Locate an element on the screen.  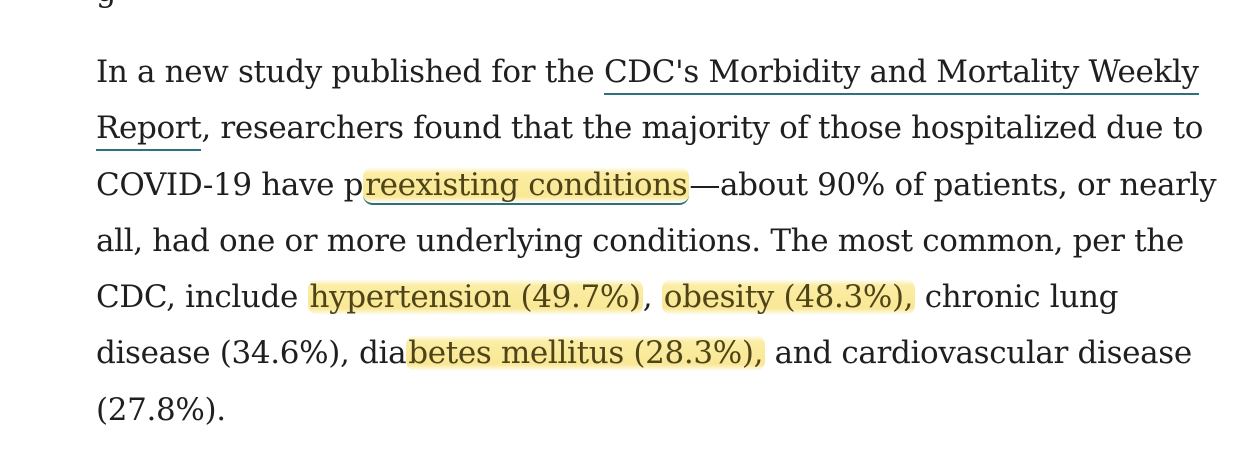
preexisting-conditions-link: reexisting conditions is located at coordinates (526, 185).